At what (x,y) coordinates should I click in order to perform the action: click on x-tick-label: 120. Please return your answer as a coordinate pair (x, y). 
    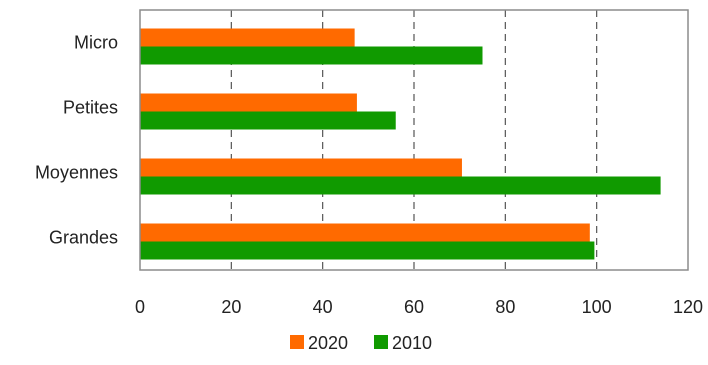
    Looking at the image, I should click on (688, 307).